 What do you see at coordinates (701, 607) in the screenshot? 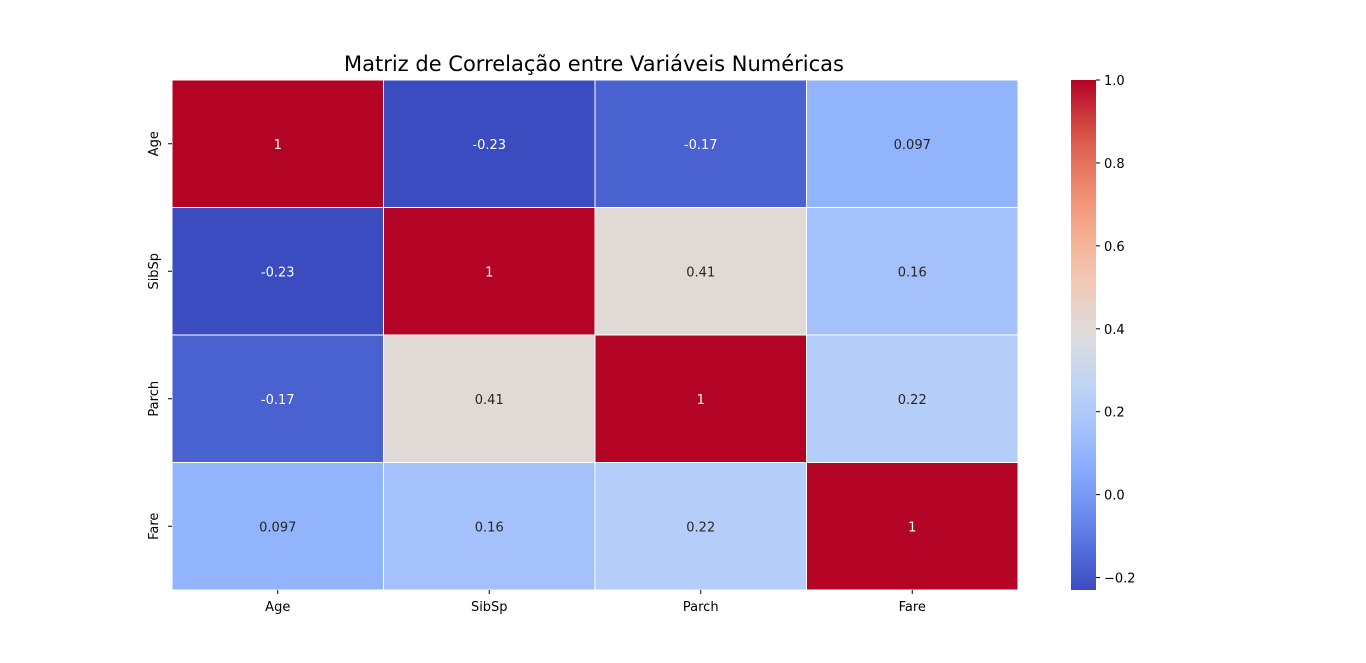
I see `x-tick-label: Parch` at bounding box center [701, 607].